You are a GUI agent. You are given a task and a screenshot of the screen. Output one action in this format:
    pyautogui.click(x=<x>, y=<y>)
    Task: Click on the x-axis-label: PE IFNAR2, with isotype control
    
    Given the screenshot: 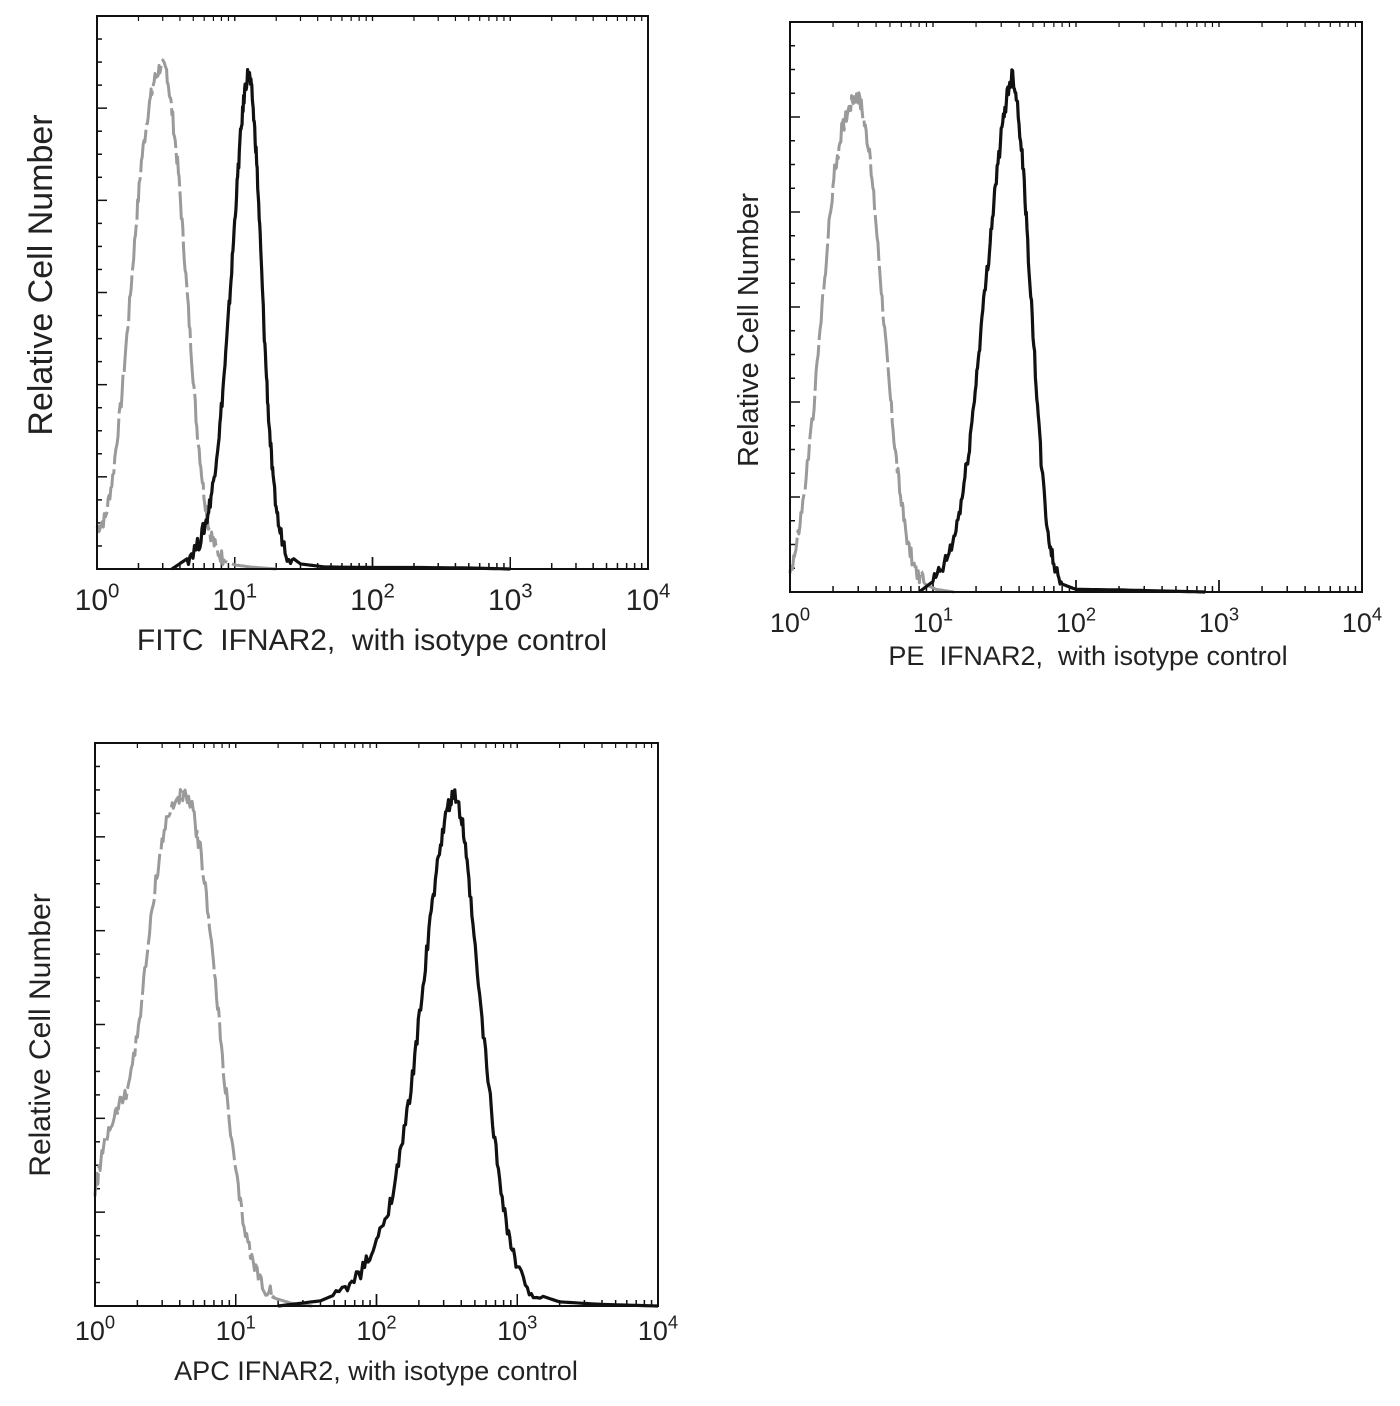 What is the action you would take?
    pyautogui.click(x=1087, y=656)
    